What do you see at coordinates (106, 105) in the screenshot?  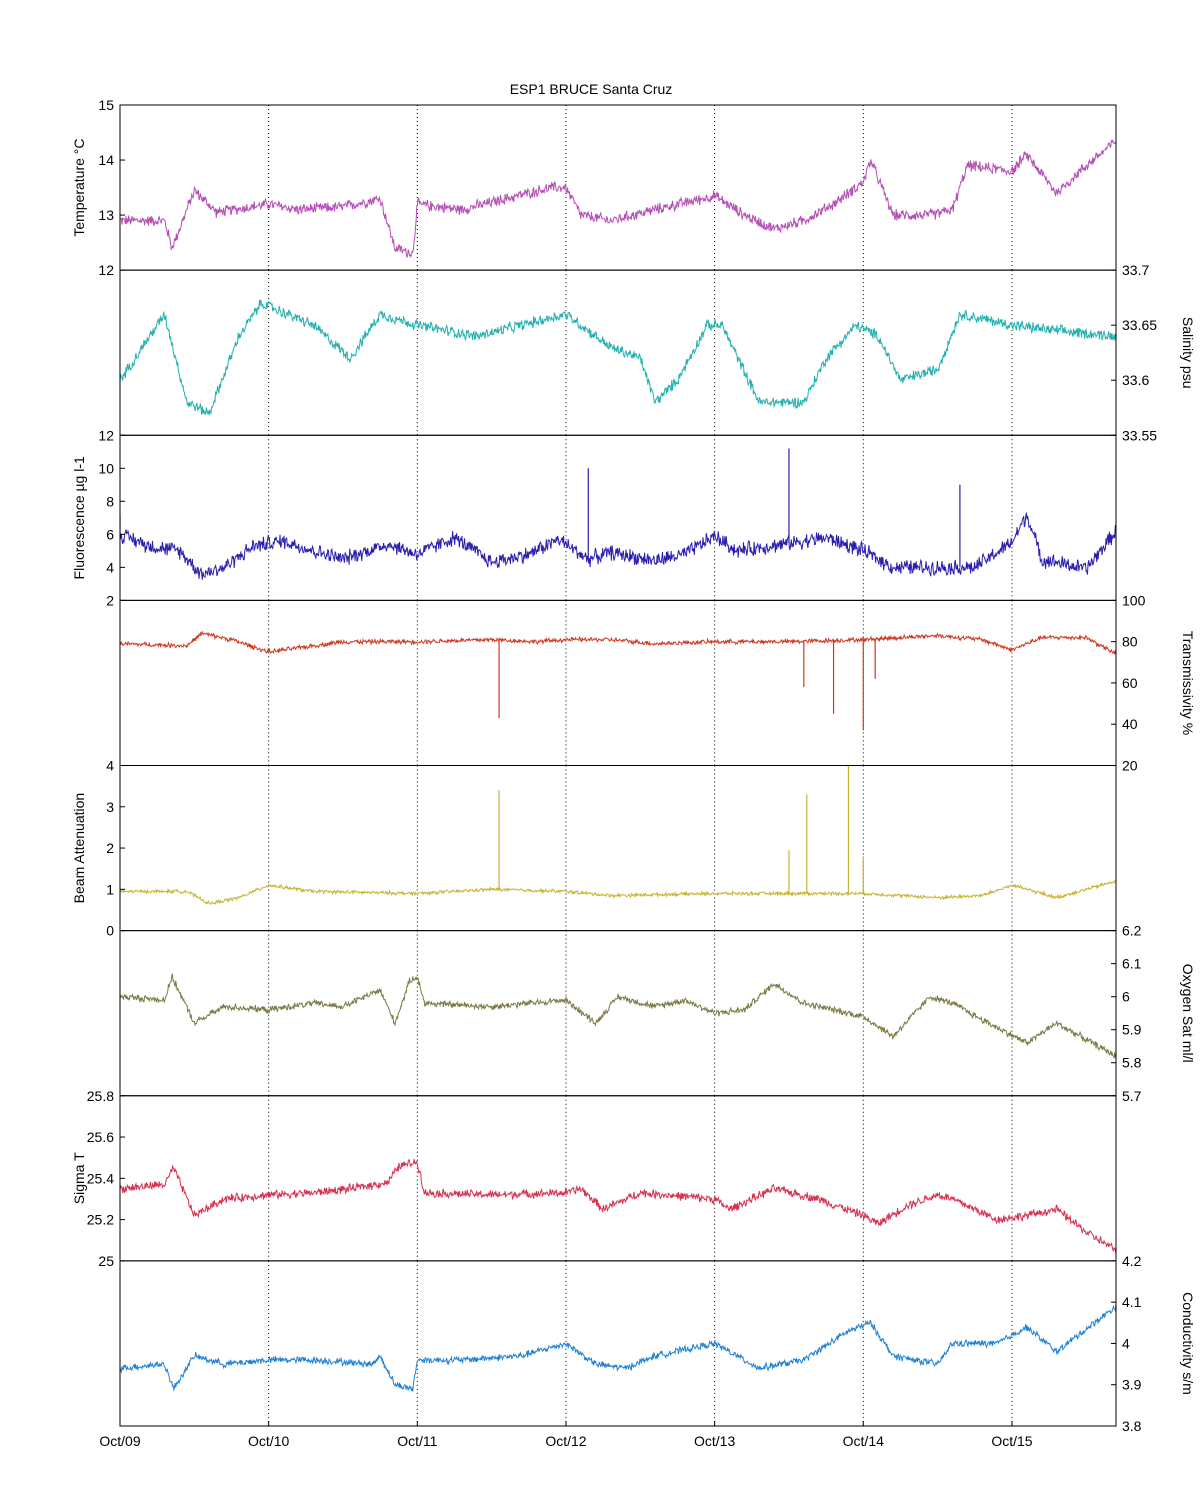 I see `y-tick-label: 15` at bounding box center [106, 105].